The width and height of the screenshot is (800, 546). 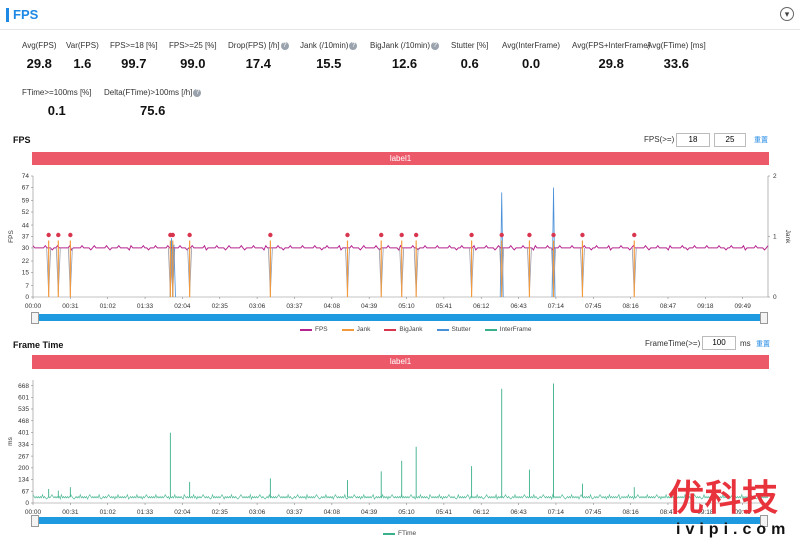 What do you see at coordinates (787, 14) in the screenshot?
I see `collapse-toggle-icon: ▾` at bounding box center [787, 14].